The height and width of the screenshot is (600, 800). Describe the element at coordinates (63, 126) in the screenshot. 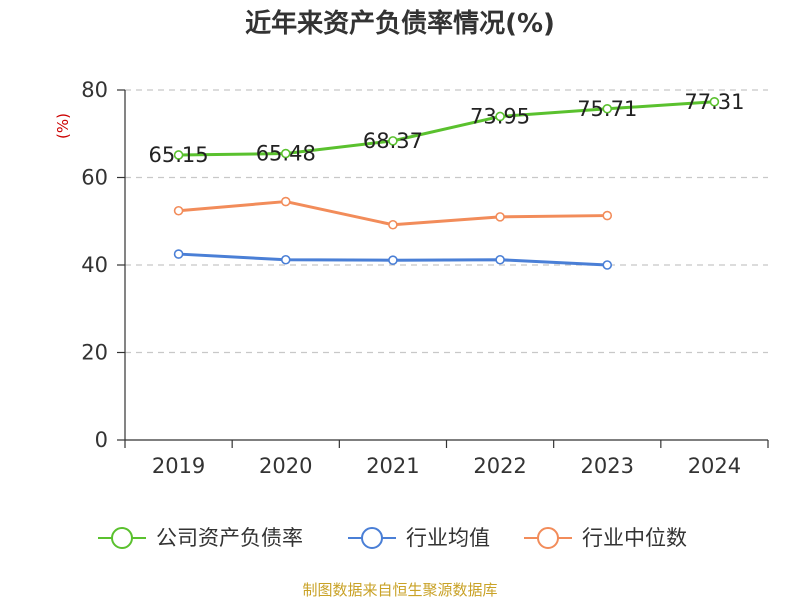

I see `y-axis-label: (%)` at that location.